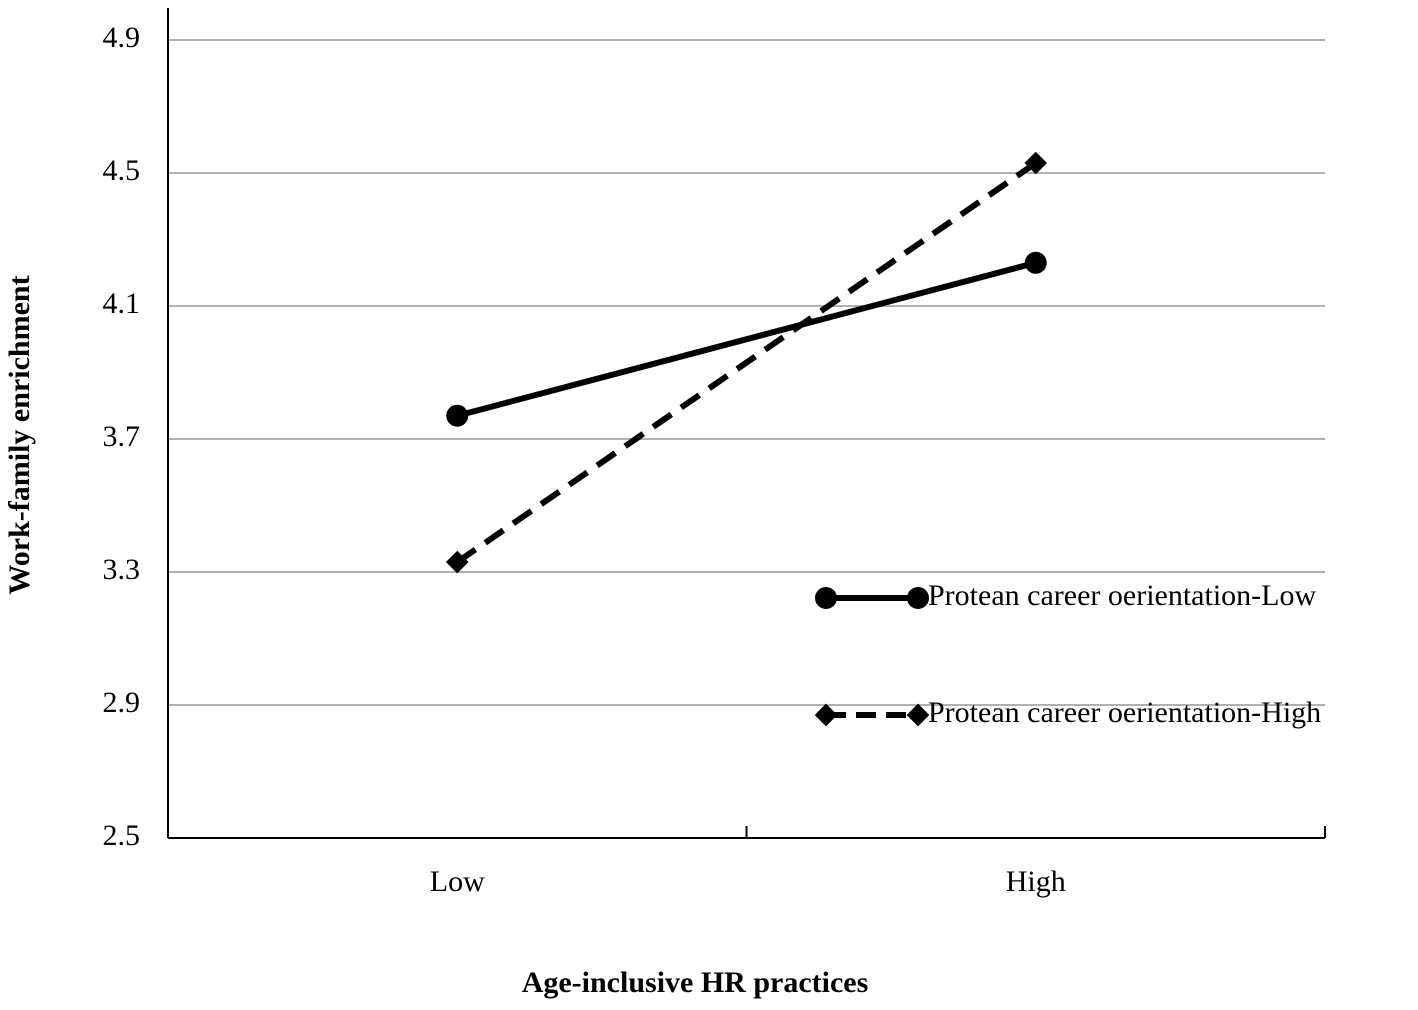 The height and width of the screenshot is (1010, 1418). Describe the element at coordinates (19, 434) in the screenshot. I see `y-axis-title: Work-family enrichment` at that location.